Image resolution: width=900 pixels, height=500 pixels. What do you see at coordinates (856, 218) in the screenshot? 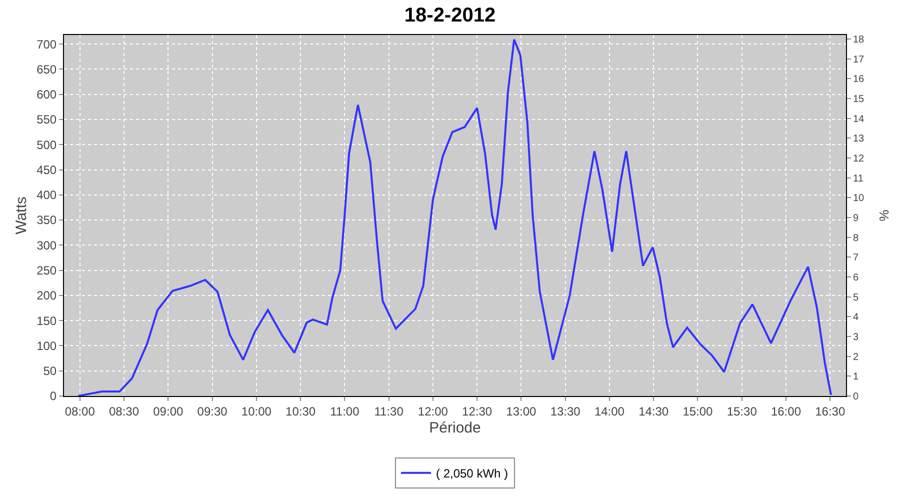
I see `y2-tick-label: 9` at bounding box center [856, 218].